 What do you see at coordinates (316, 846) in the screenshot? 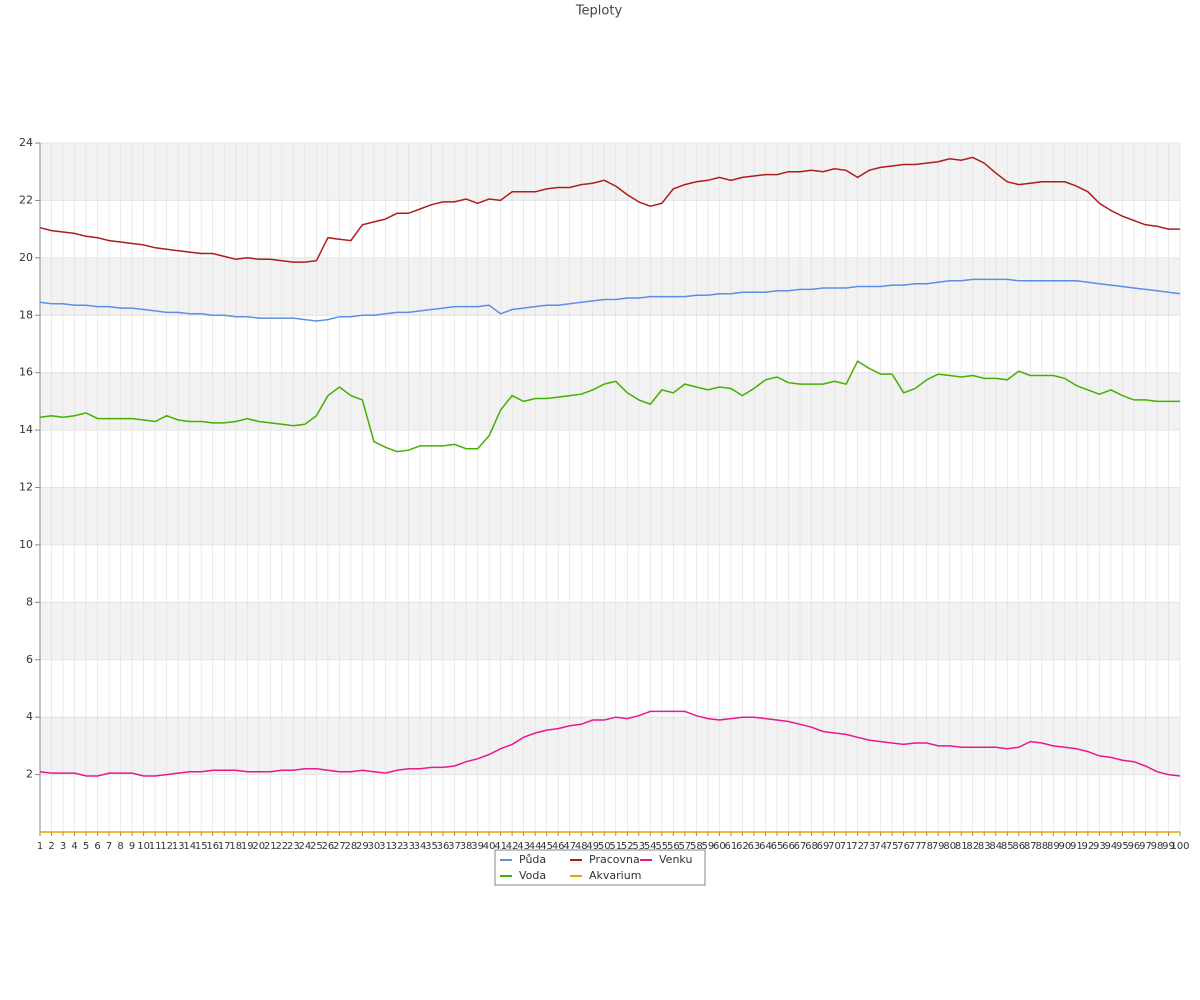
I see `x-tick-label: 25` at bounding box center [316, 846].